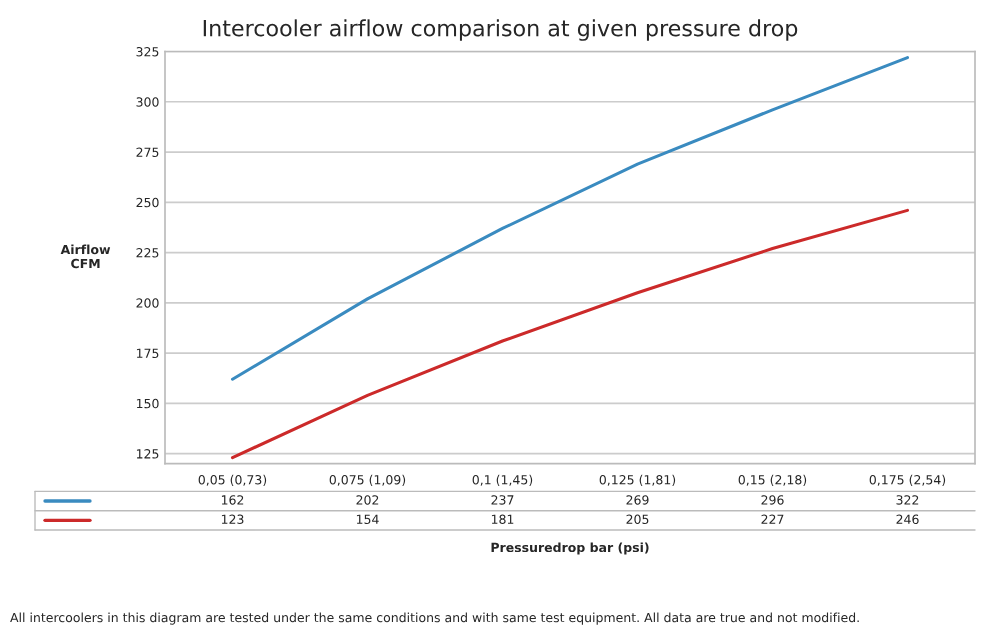 Image resolution: width=1000 pixels, height=644 pixels. Describe the element at coordinates (500, 30) in the screenshot. I see `chart-title: Intercooler airflow comparison at given pressure drop` at that location.